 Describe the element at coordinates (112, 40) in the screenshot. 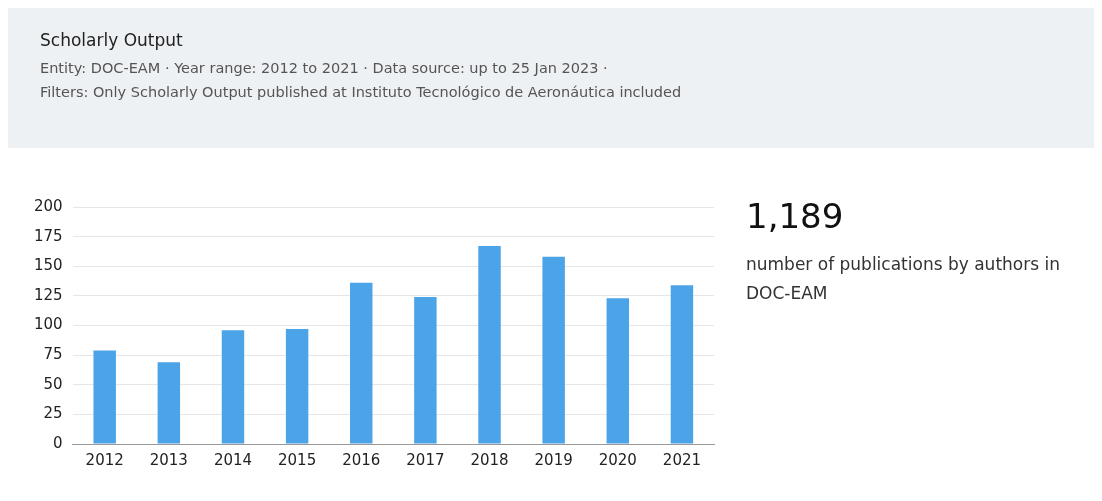

I see `chart-title: Scholarly Output` at that location.